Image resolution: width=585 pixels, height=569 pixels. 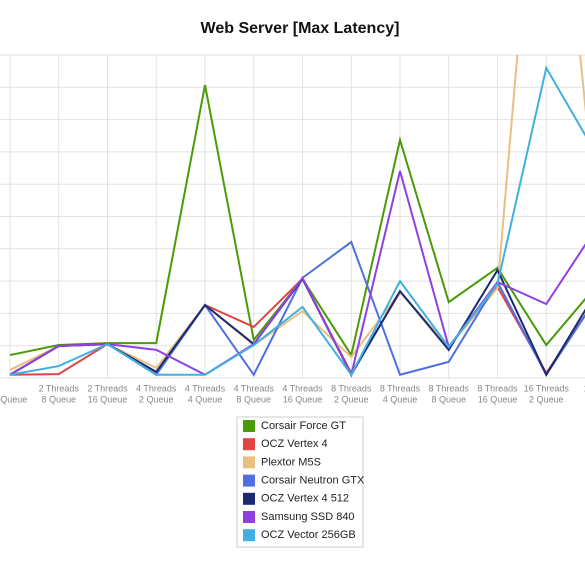 I want to click on chart-title: Web Server [Max Latency], so click(x=300, y=28).